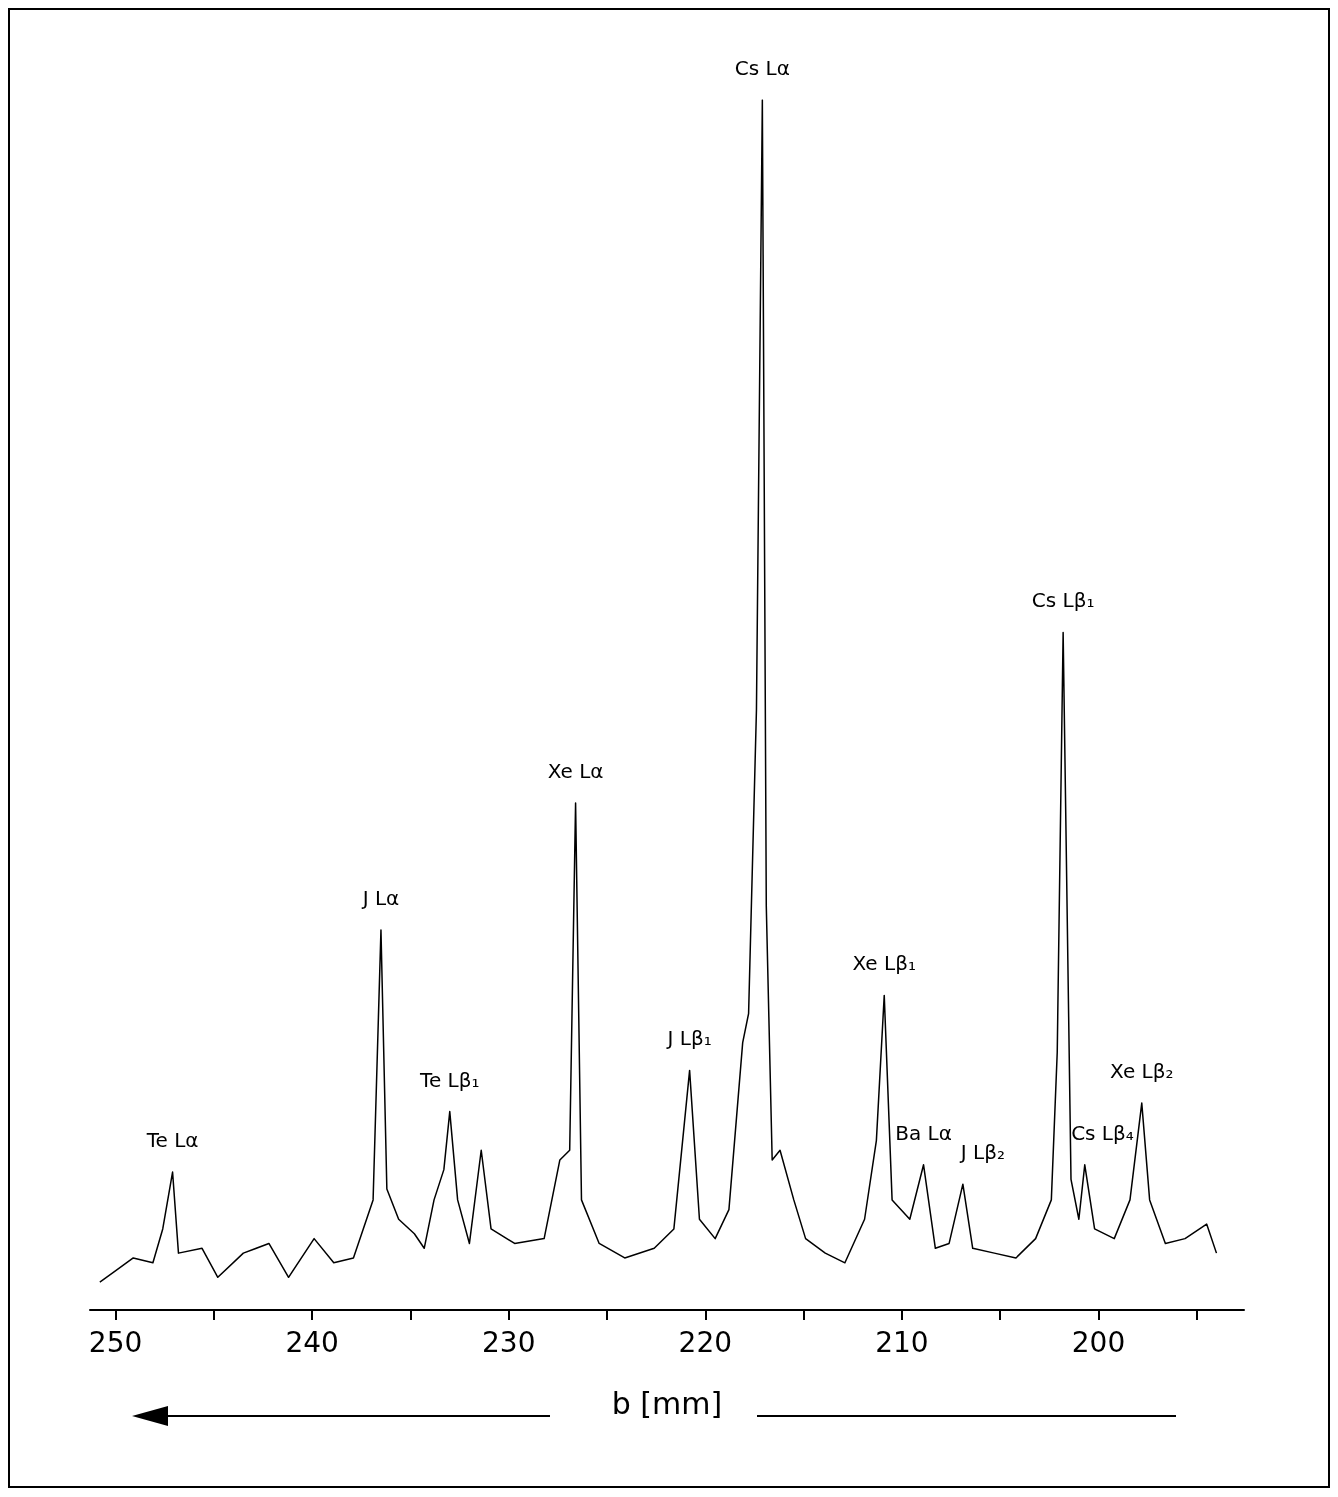  I want to click on annotation: Ba Lα, so click(923, 1132).